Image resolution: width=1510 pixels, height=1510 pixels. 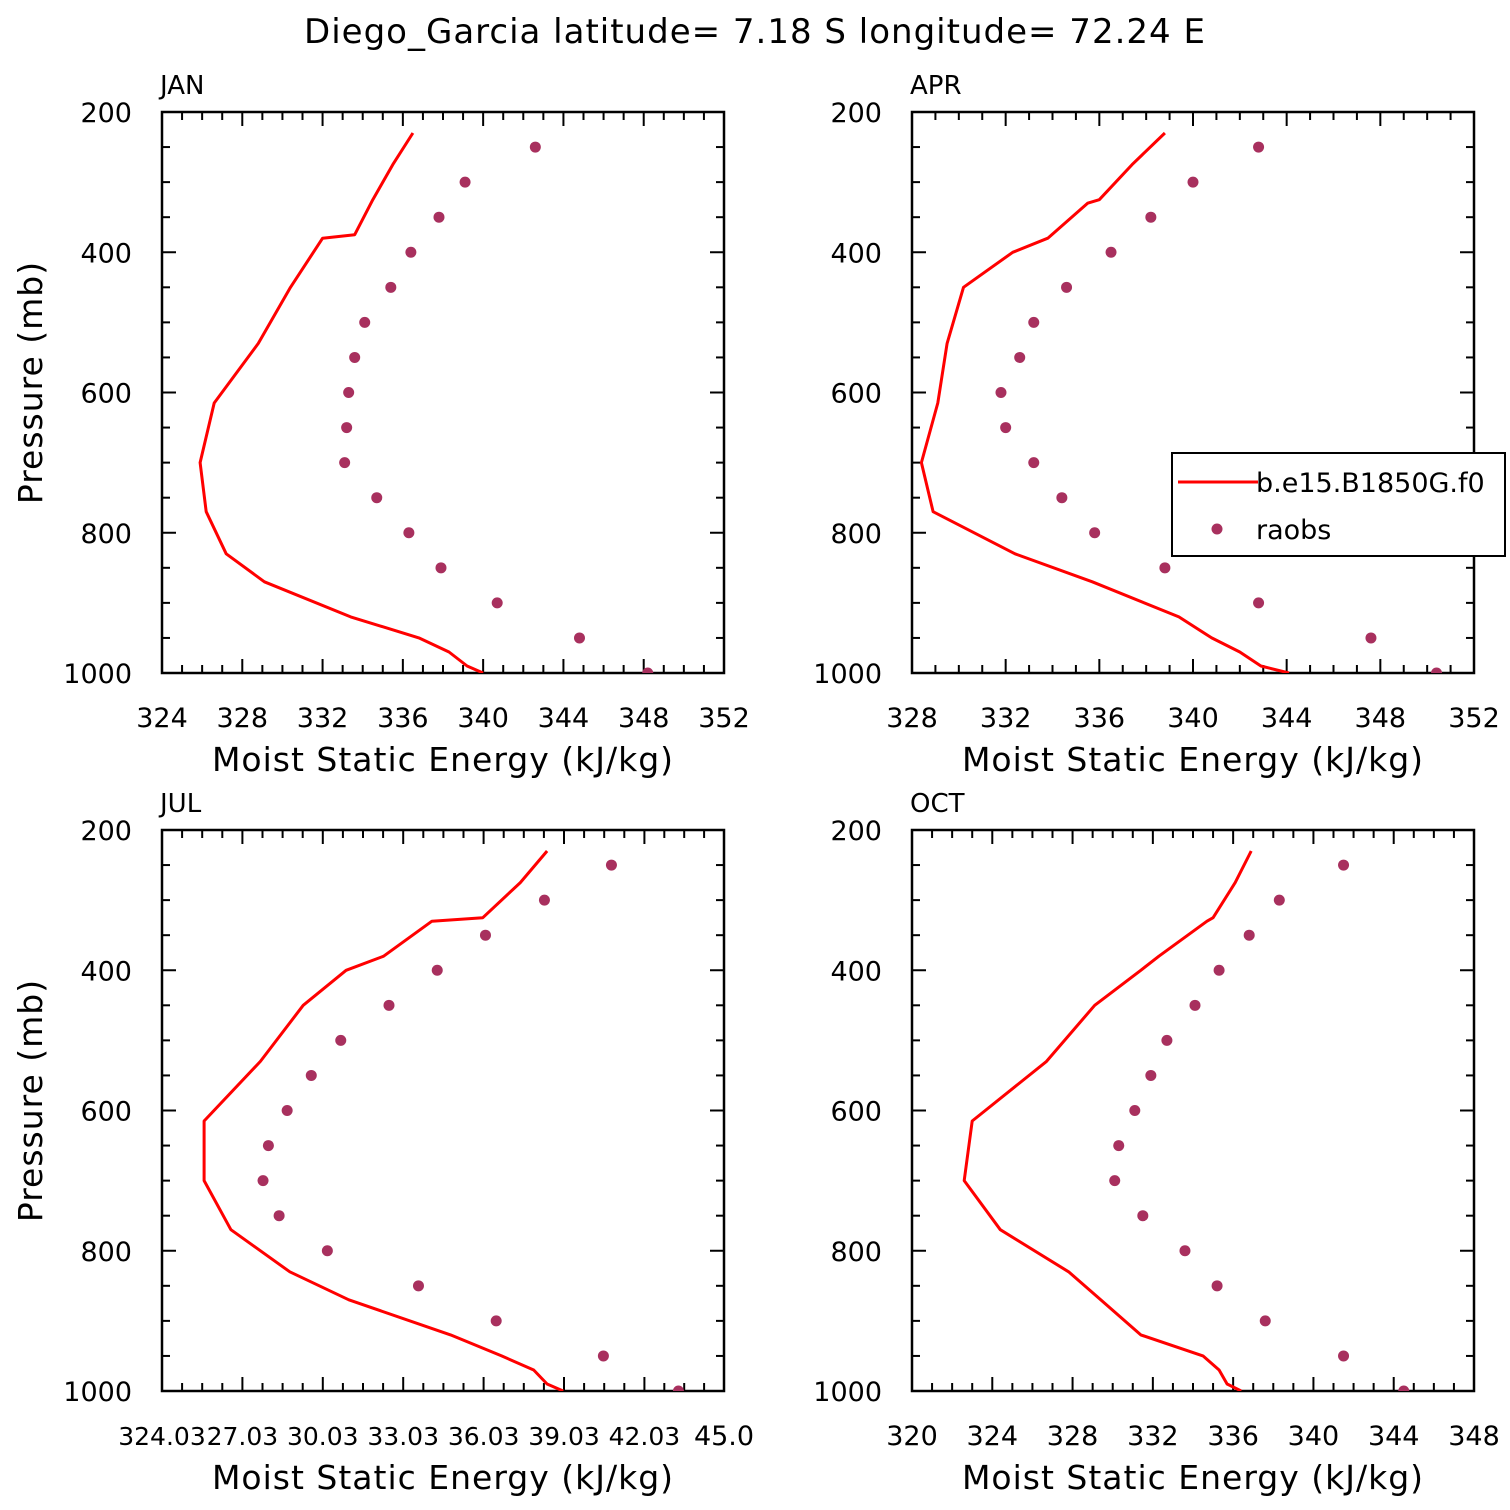 I want to click on x-tick-label: 324.03, so click(x=161, y=1436).